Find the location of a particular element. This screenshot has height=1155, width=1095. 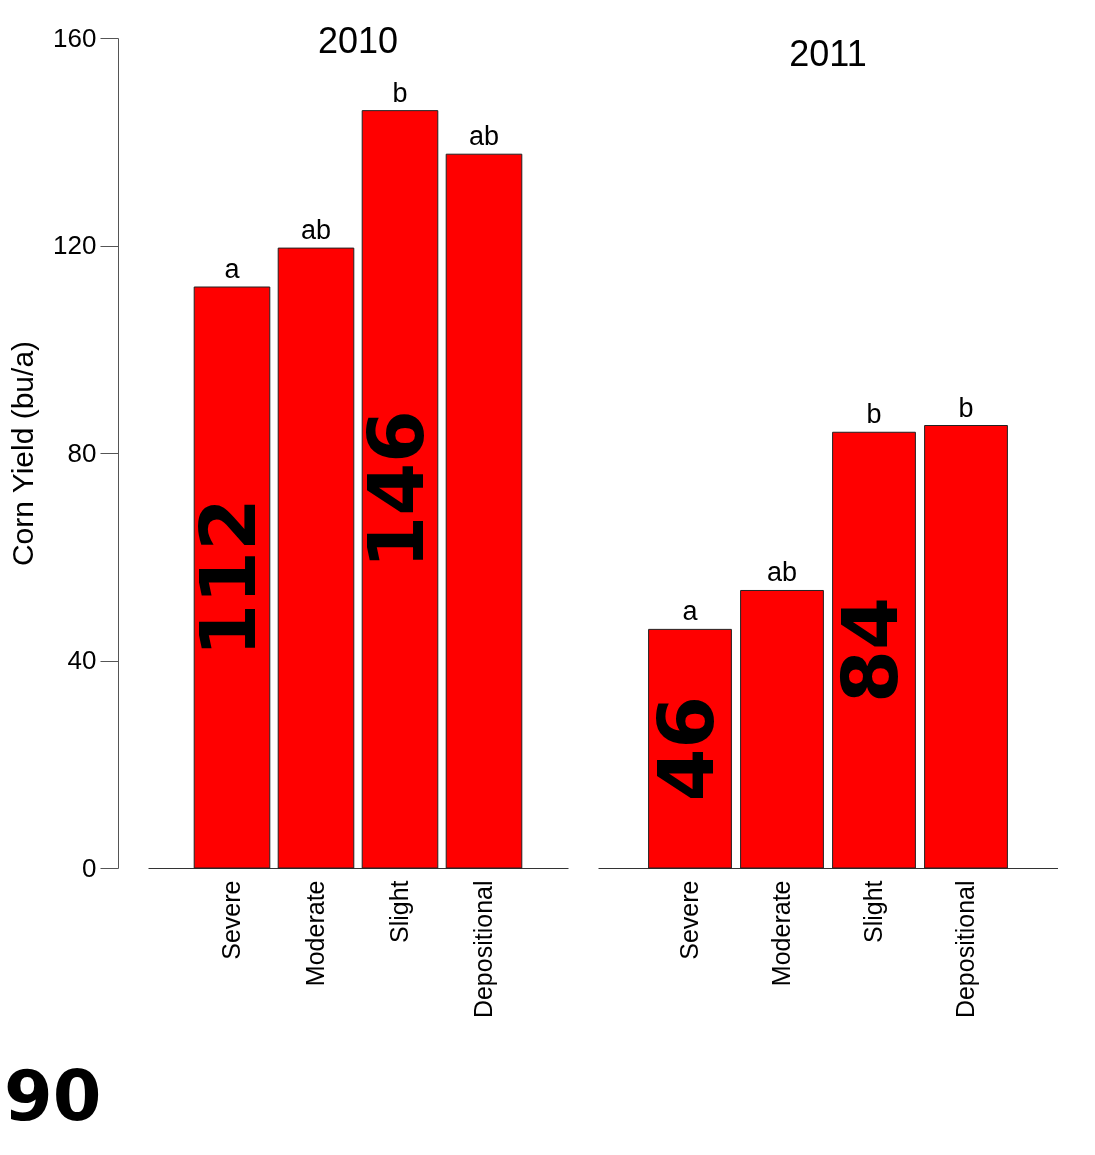

y-tick-label: 160 is located at coordinates (75, 37).